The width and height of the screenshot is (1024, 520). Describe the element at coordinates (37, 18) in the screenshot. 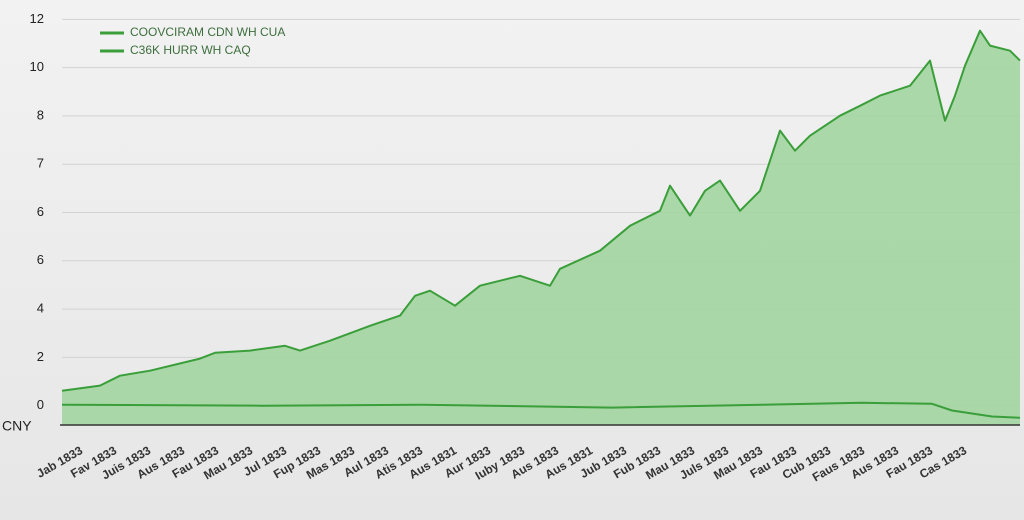

I see `y-tick-label: 12` at that location.